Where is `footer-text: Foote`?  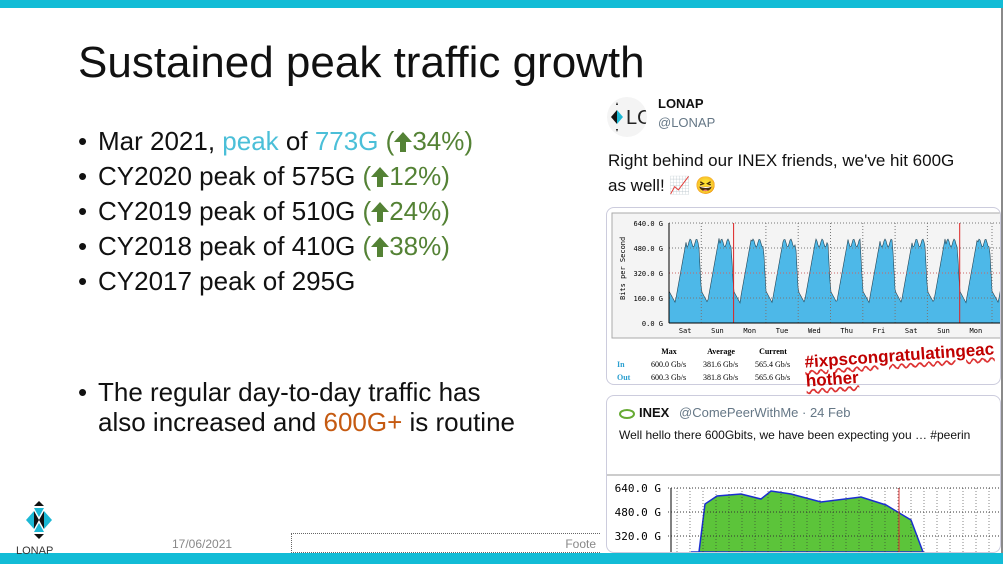
footer-text: Foote is located at coordinates (580, 544).